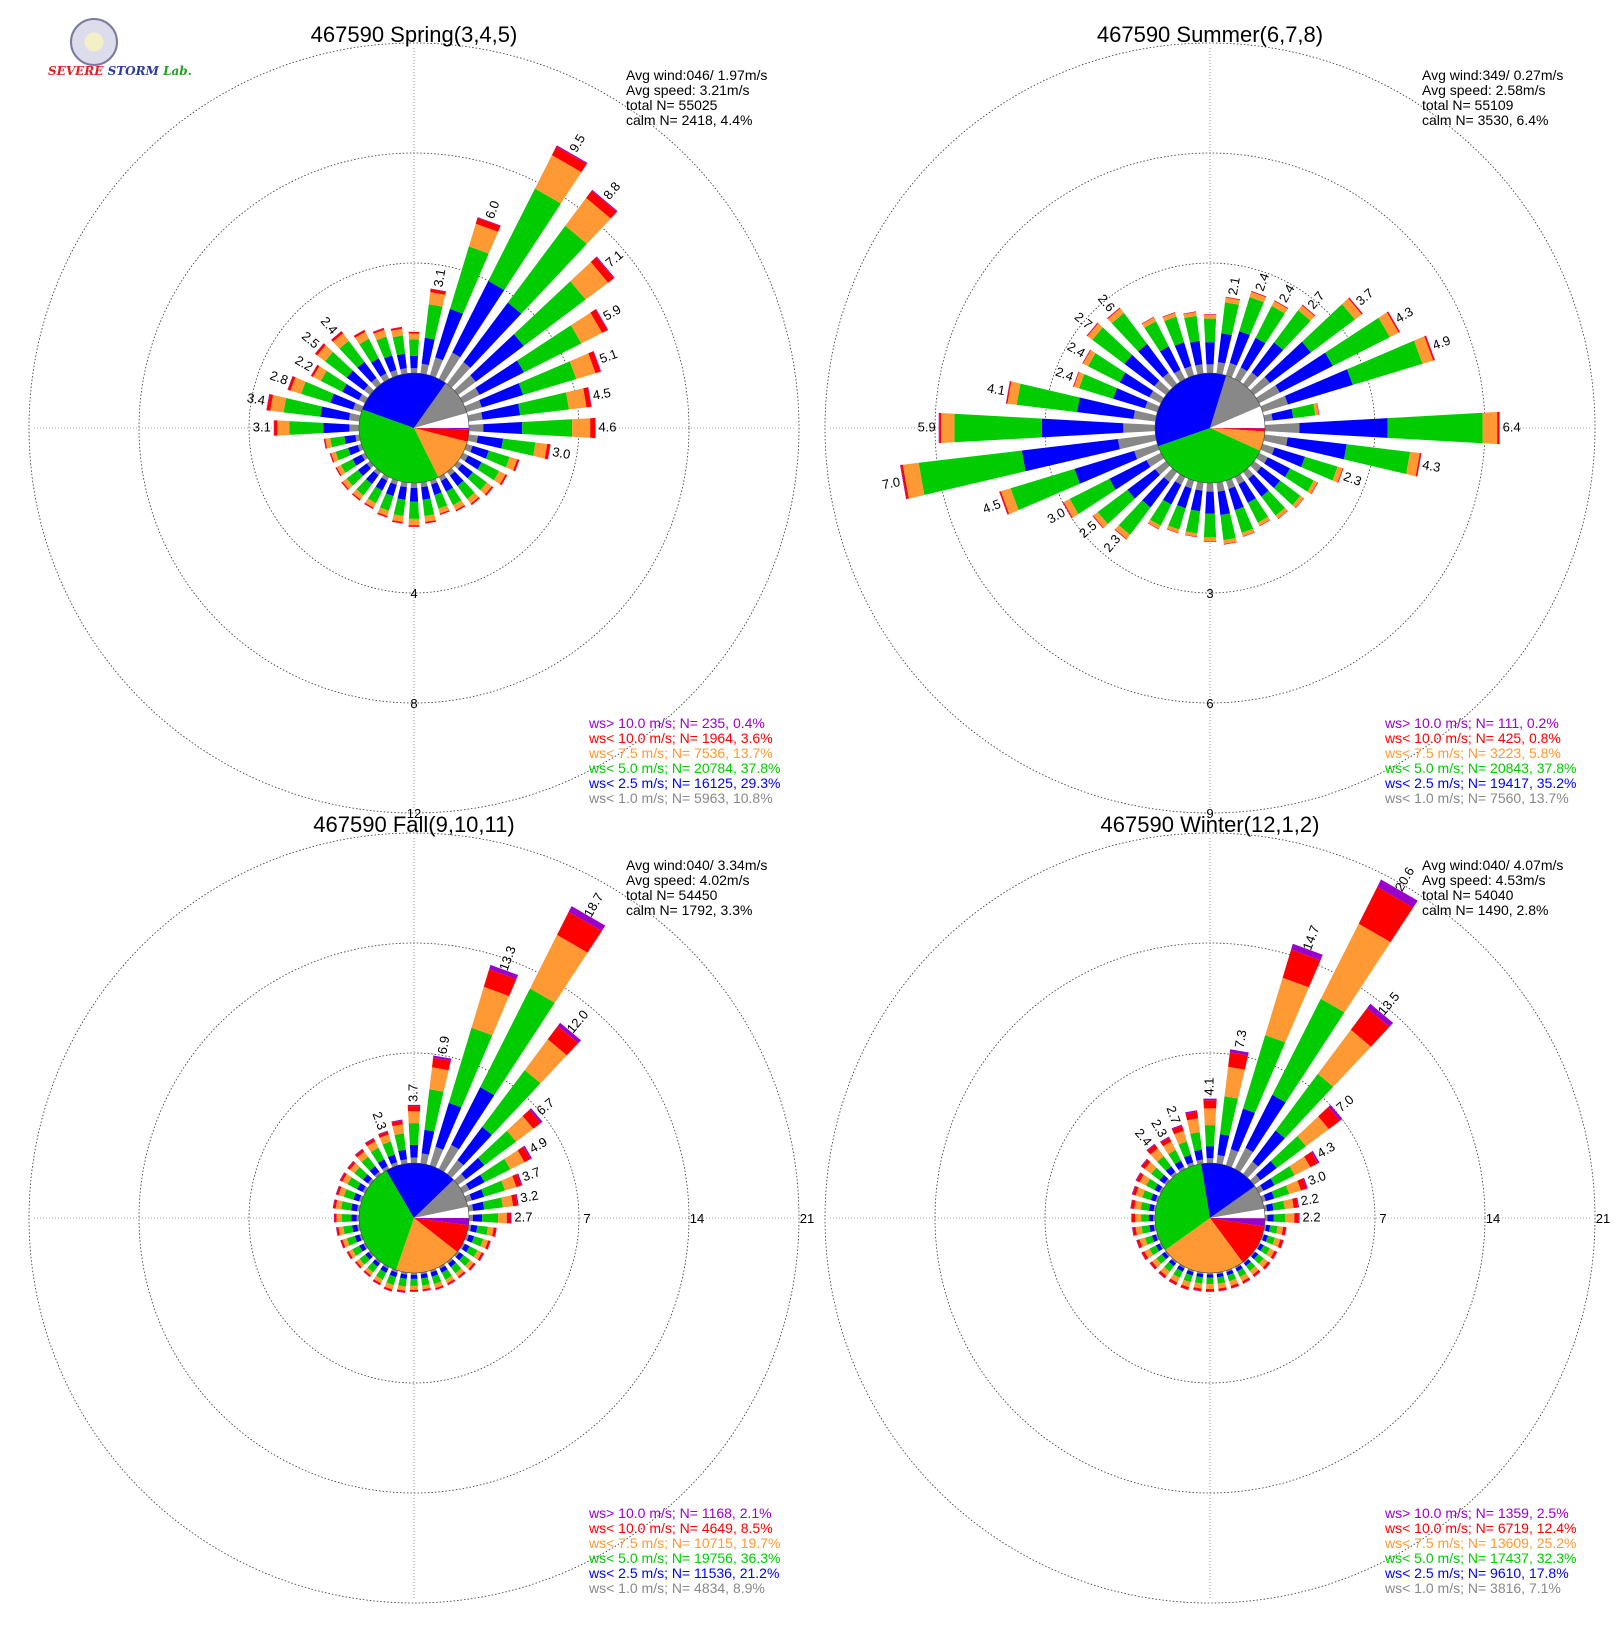 The width and height of the screenshot is (1620, 1640). I want to click on bar-total-label: 3.2, so click(529, 1197).